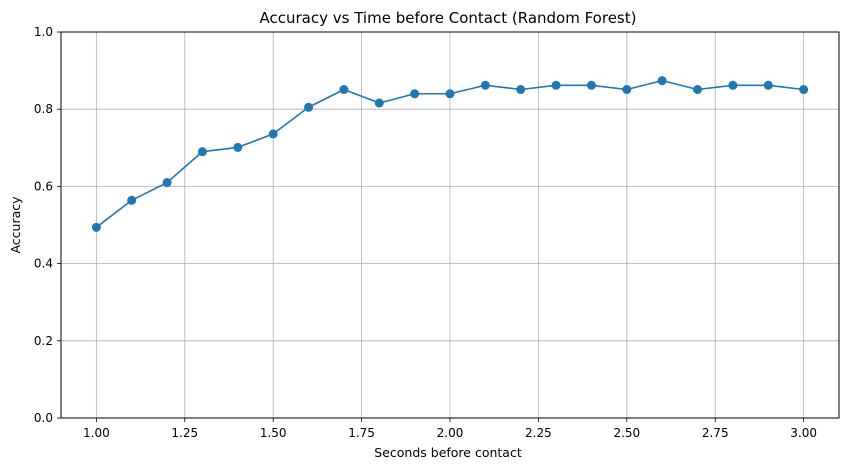 The image size is (846, 470). What do you see at coordinates (273, 433) in the screenshot?
I see `x-tick-label: 1.50` at bounding box center [273, 433].